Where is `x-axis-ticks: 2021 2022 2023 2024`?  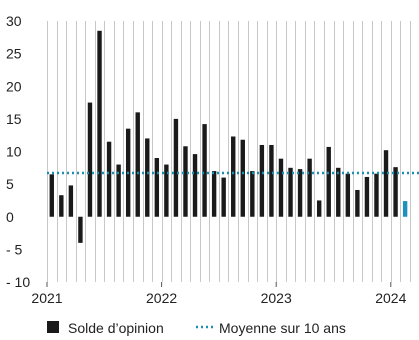
x-axis-ticks: 2021 2022 2023 2024 is located at coordinates (219, 294).